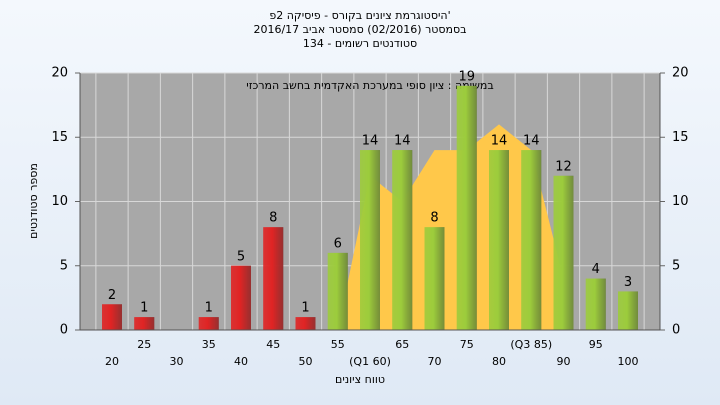 Image resolution: width=720 pixels, height=405 pixels. I want to click on data-label: 3, so click(628, 282).